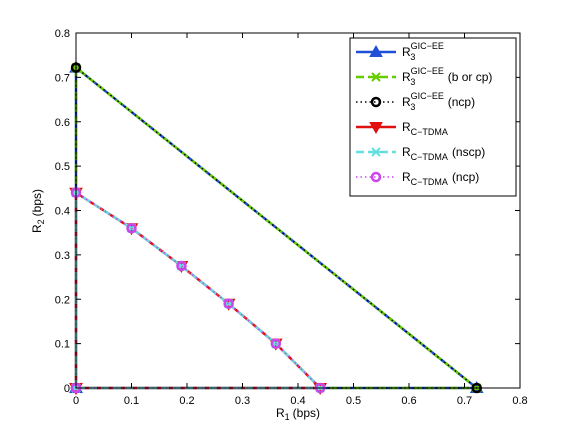  What do you see at coordinates (297, 401) in the screenshot?
I see `x-tick-label: 0.4` at bounding box center [297, 401].